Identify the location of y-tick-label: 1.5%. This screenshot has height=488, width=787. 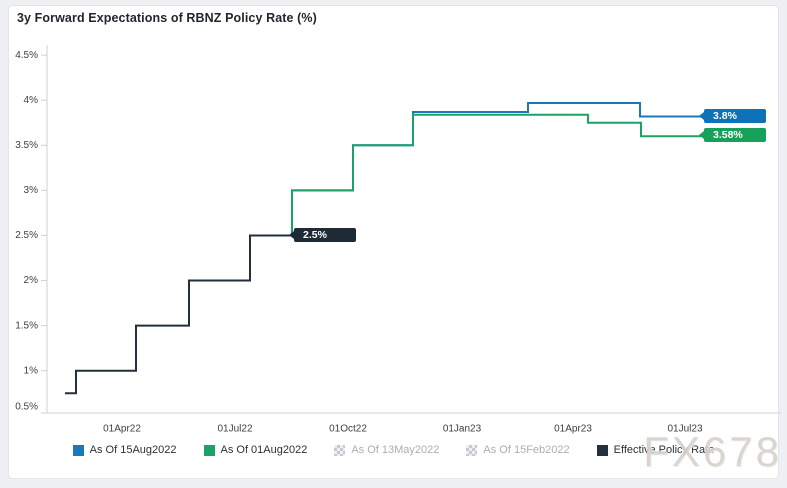
(26, 325).